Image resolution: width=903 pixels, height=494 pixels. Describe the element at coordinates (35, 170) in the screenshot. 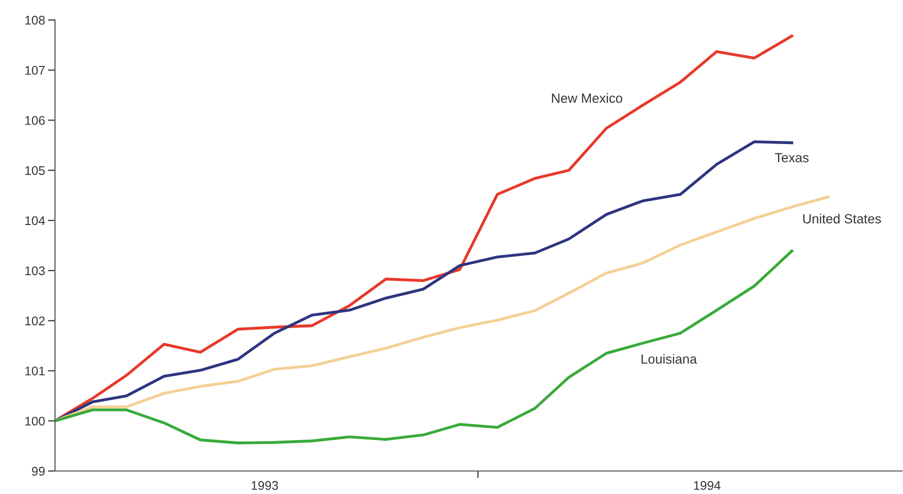

I see `y-tick-label: 105` at that location.